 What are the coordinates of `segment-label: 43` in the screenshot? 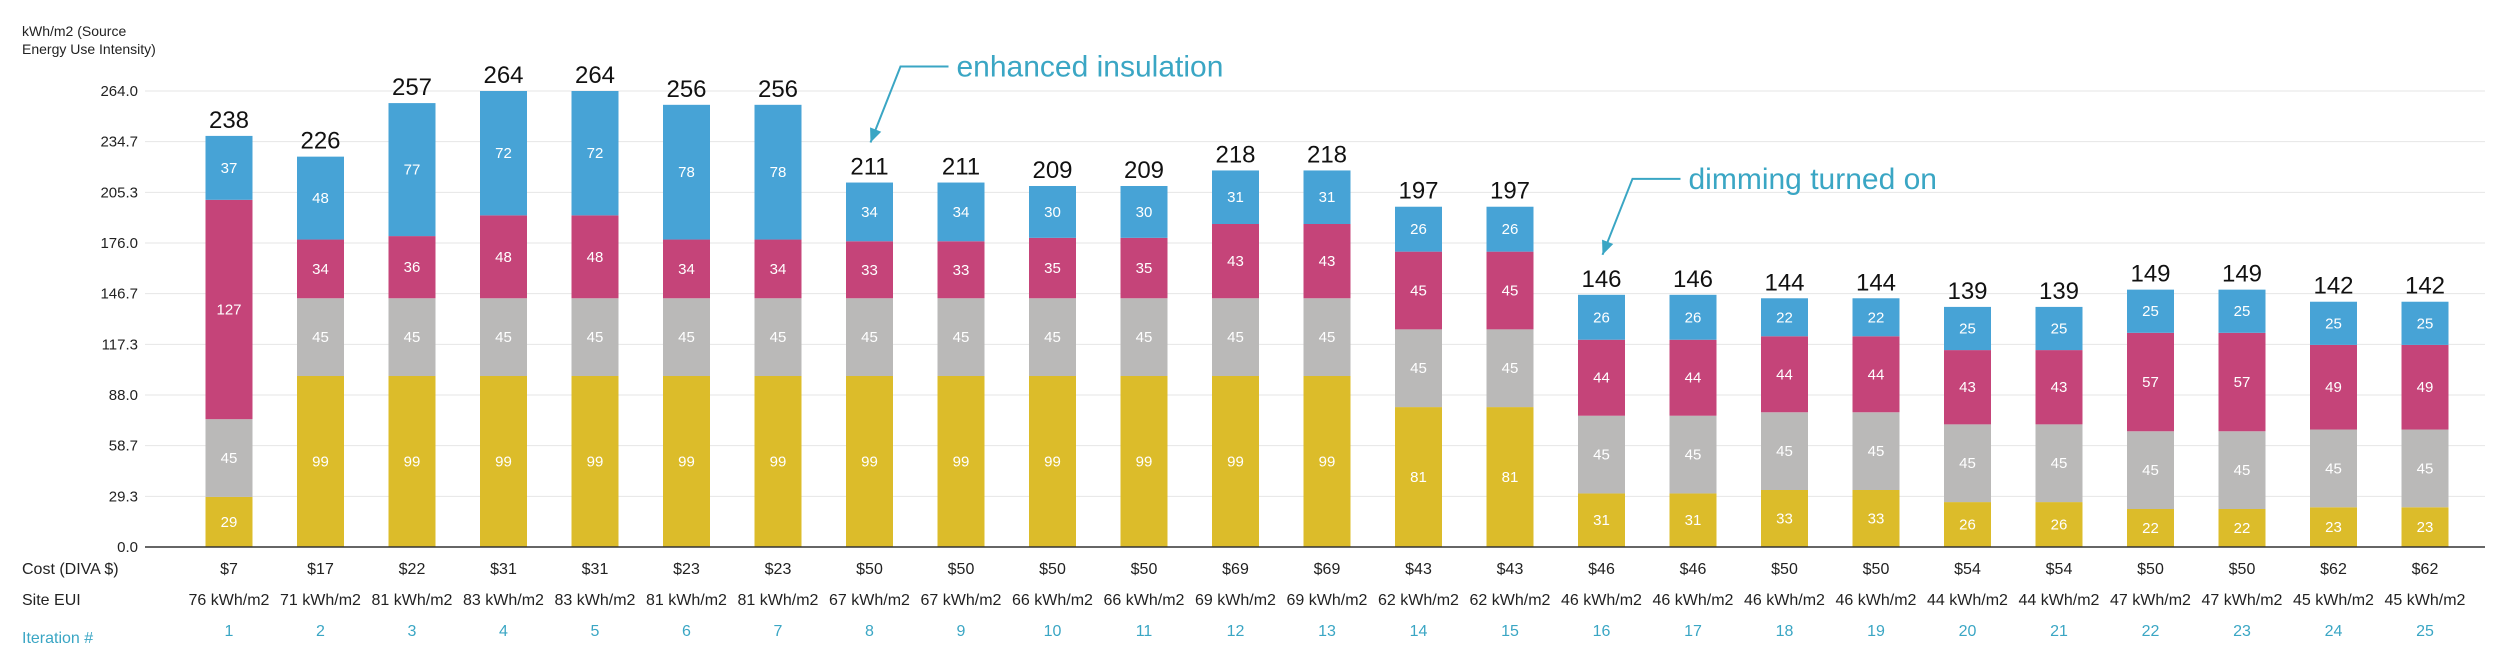 It's located at (1327, 261).